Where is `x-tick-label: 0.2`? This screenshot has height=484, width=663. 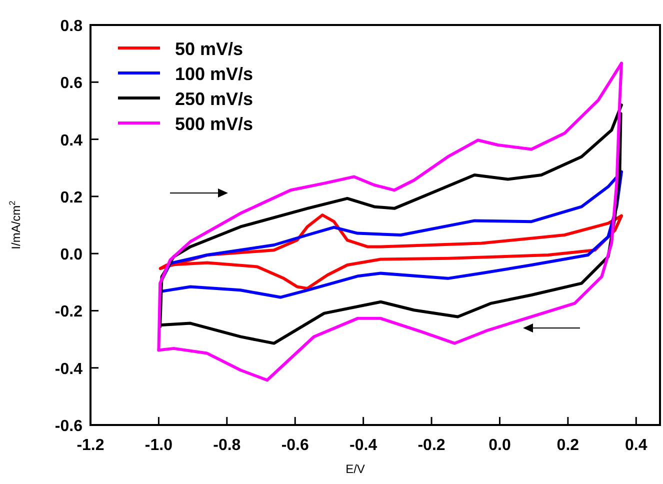
x-tick-label: 0.2 is located at coordinates (568, 445).